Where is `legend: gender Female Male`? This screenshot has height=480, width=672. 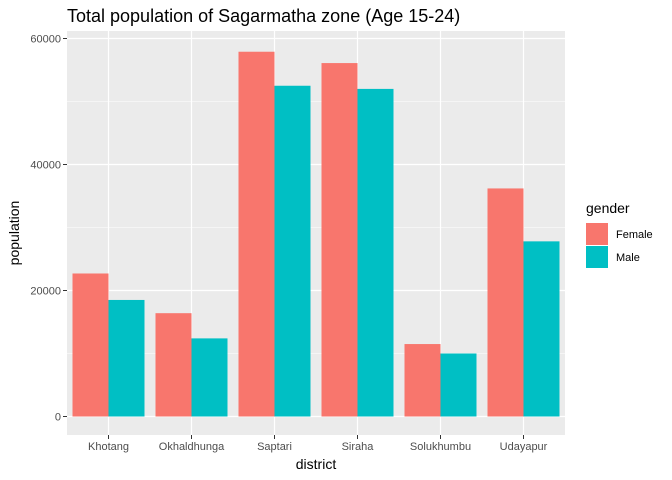 legend: gender Female Male is located at coordinates (619, 234).